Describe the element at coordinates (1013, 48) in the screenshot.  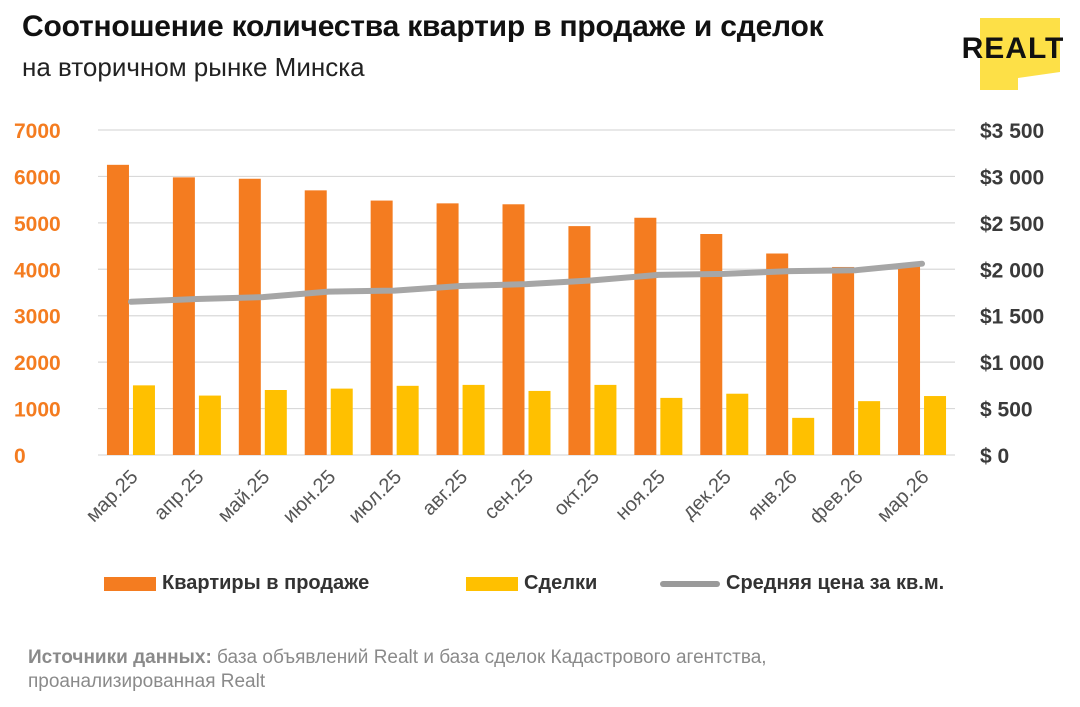
I see `logo-text: REALT` at that location.